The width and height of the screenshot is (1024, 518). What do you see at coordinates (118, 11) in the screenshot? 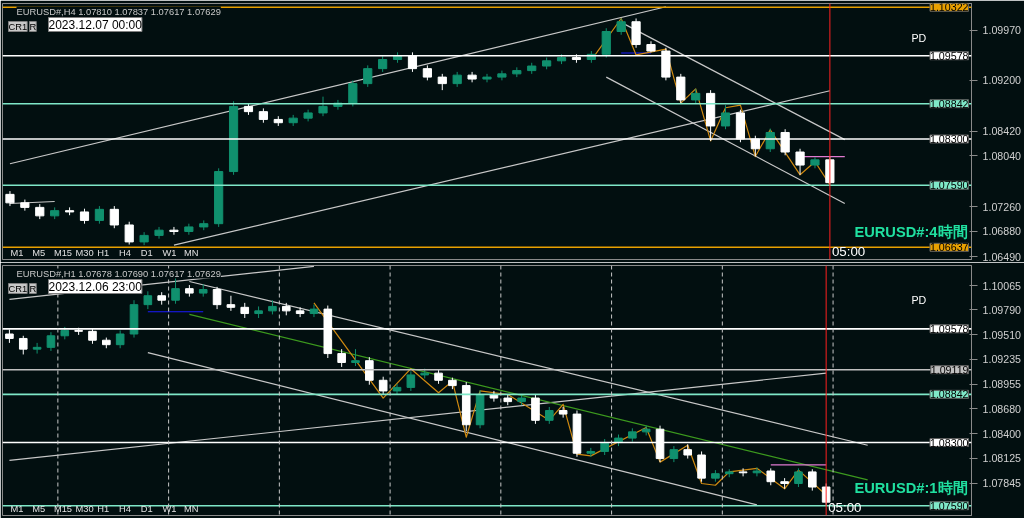
I see `chart-title: EURUSD#,H4 1.07810 1.07837 1.07617 1.07629` at bounding box center [118, 11].